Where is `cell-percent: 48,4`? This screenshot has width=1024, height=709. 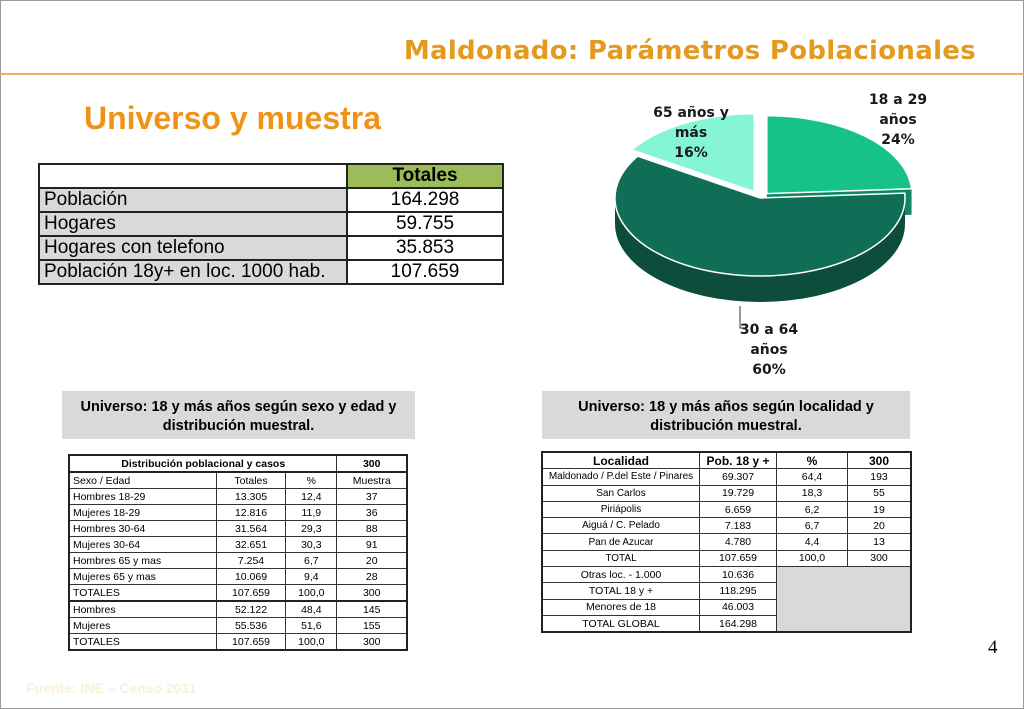 cell-percent: 48,4 is located at coordinates (311, 609).